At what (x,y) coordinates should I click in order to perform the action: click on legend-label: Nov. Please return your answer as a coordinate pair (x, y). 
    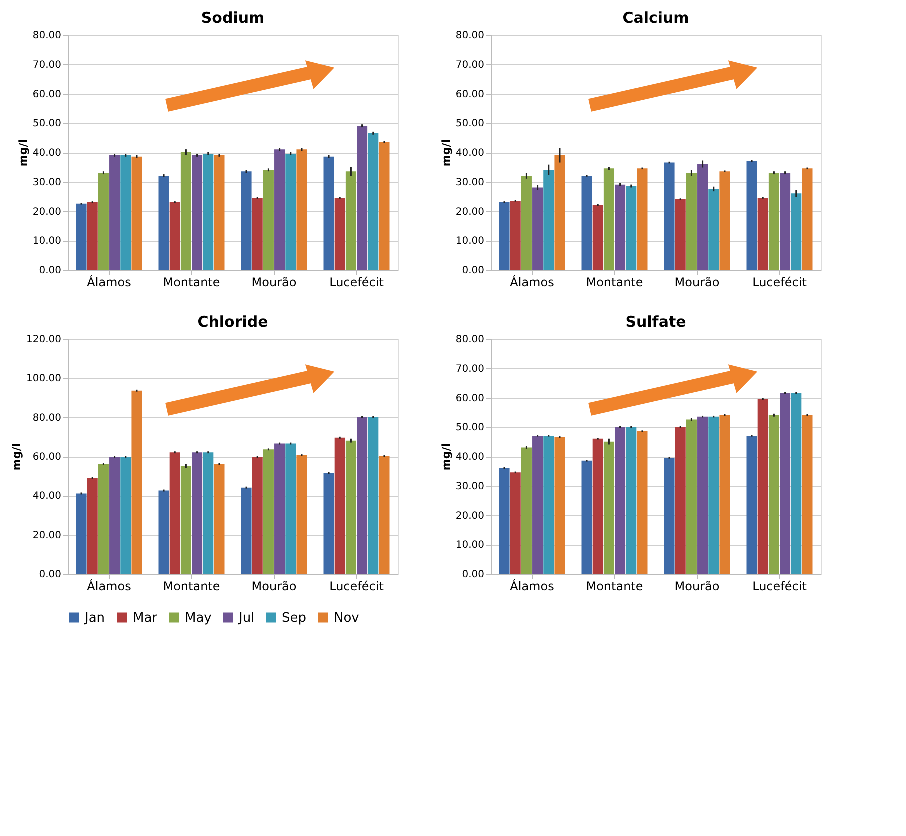
    Looking at the image, I should click on (347, 618).